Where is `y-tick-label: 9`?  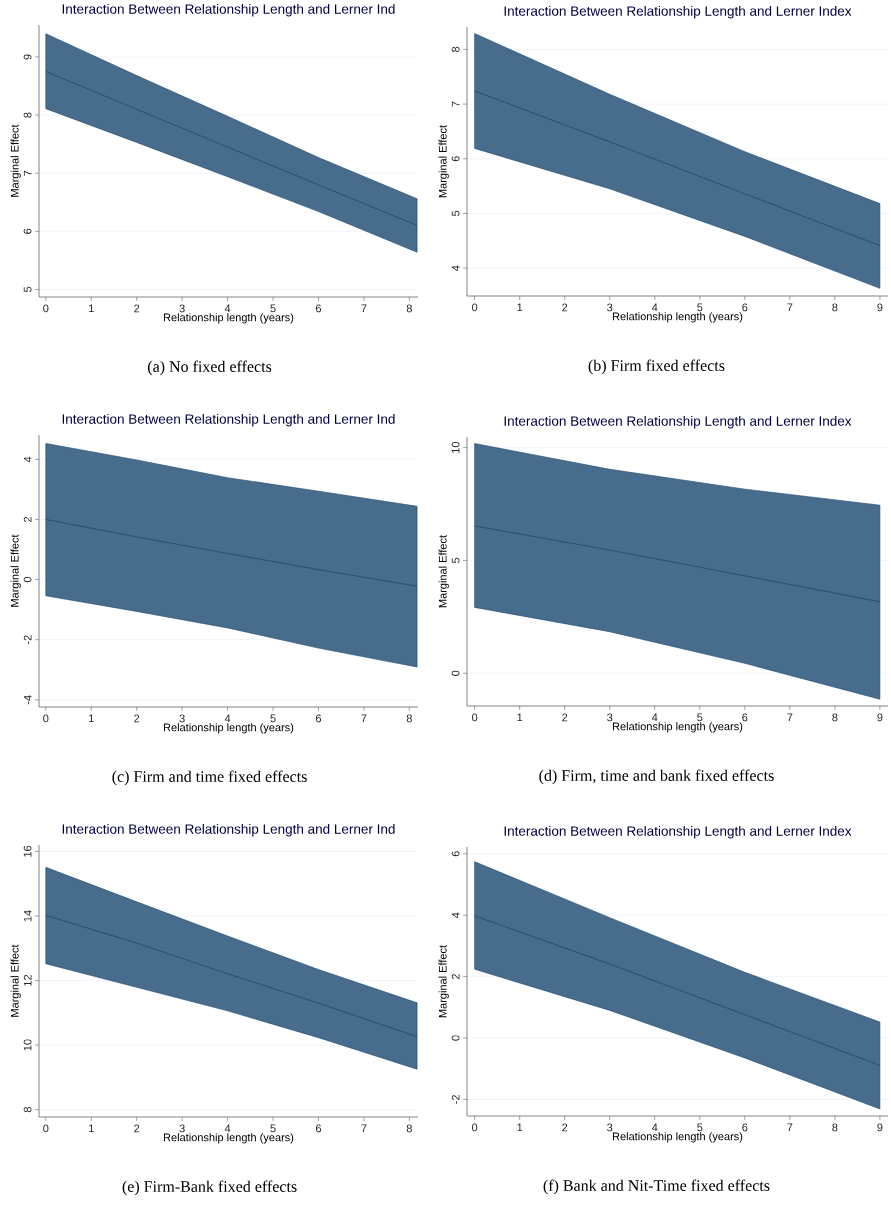 y-tick-label: 9 is located at coordinates (27, 57).